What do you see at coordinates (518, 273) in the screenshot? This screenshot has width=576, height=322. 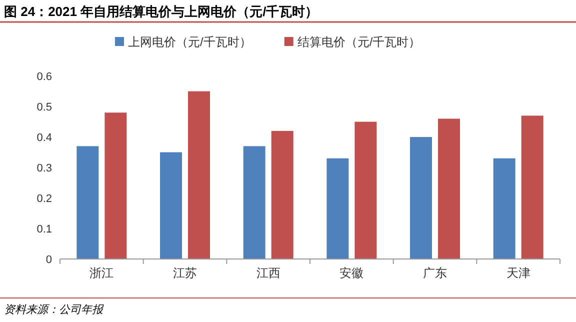 I see `x-tick-label: 天津` at bounding box center [518, 273].